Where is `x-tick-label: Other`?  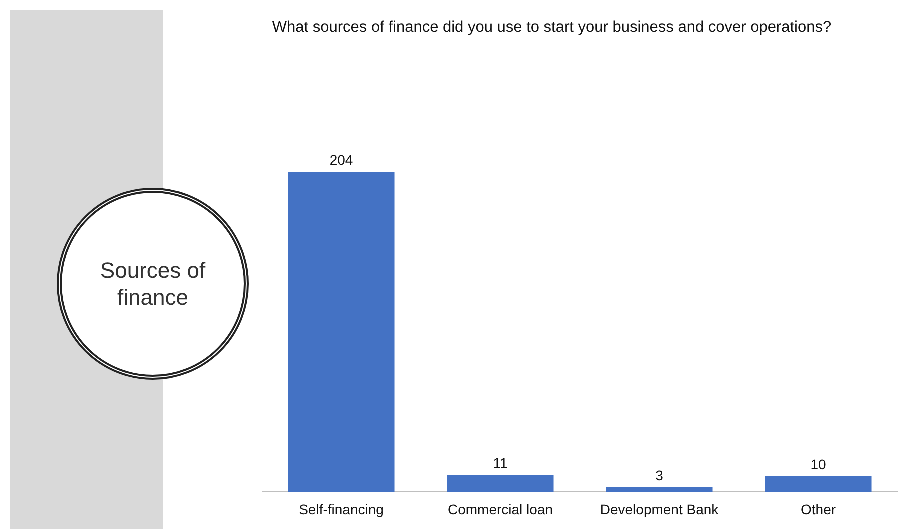 x-tick-label: Other is located at coordinates (818, 509).